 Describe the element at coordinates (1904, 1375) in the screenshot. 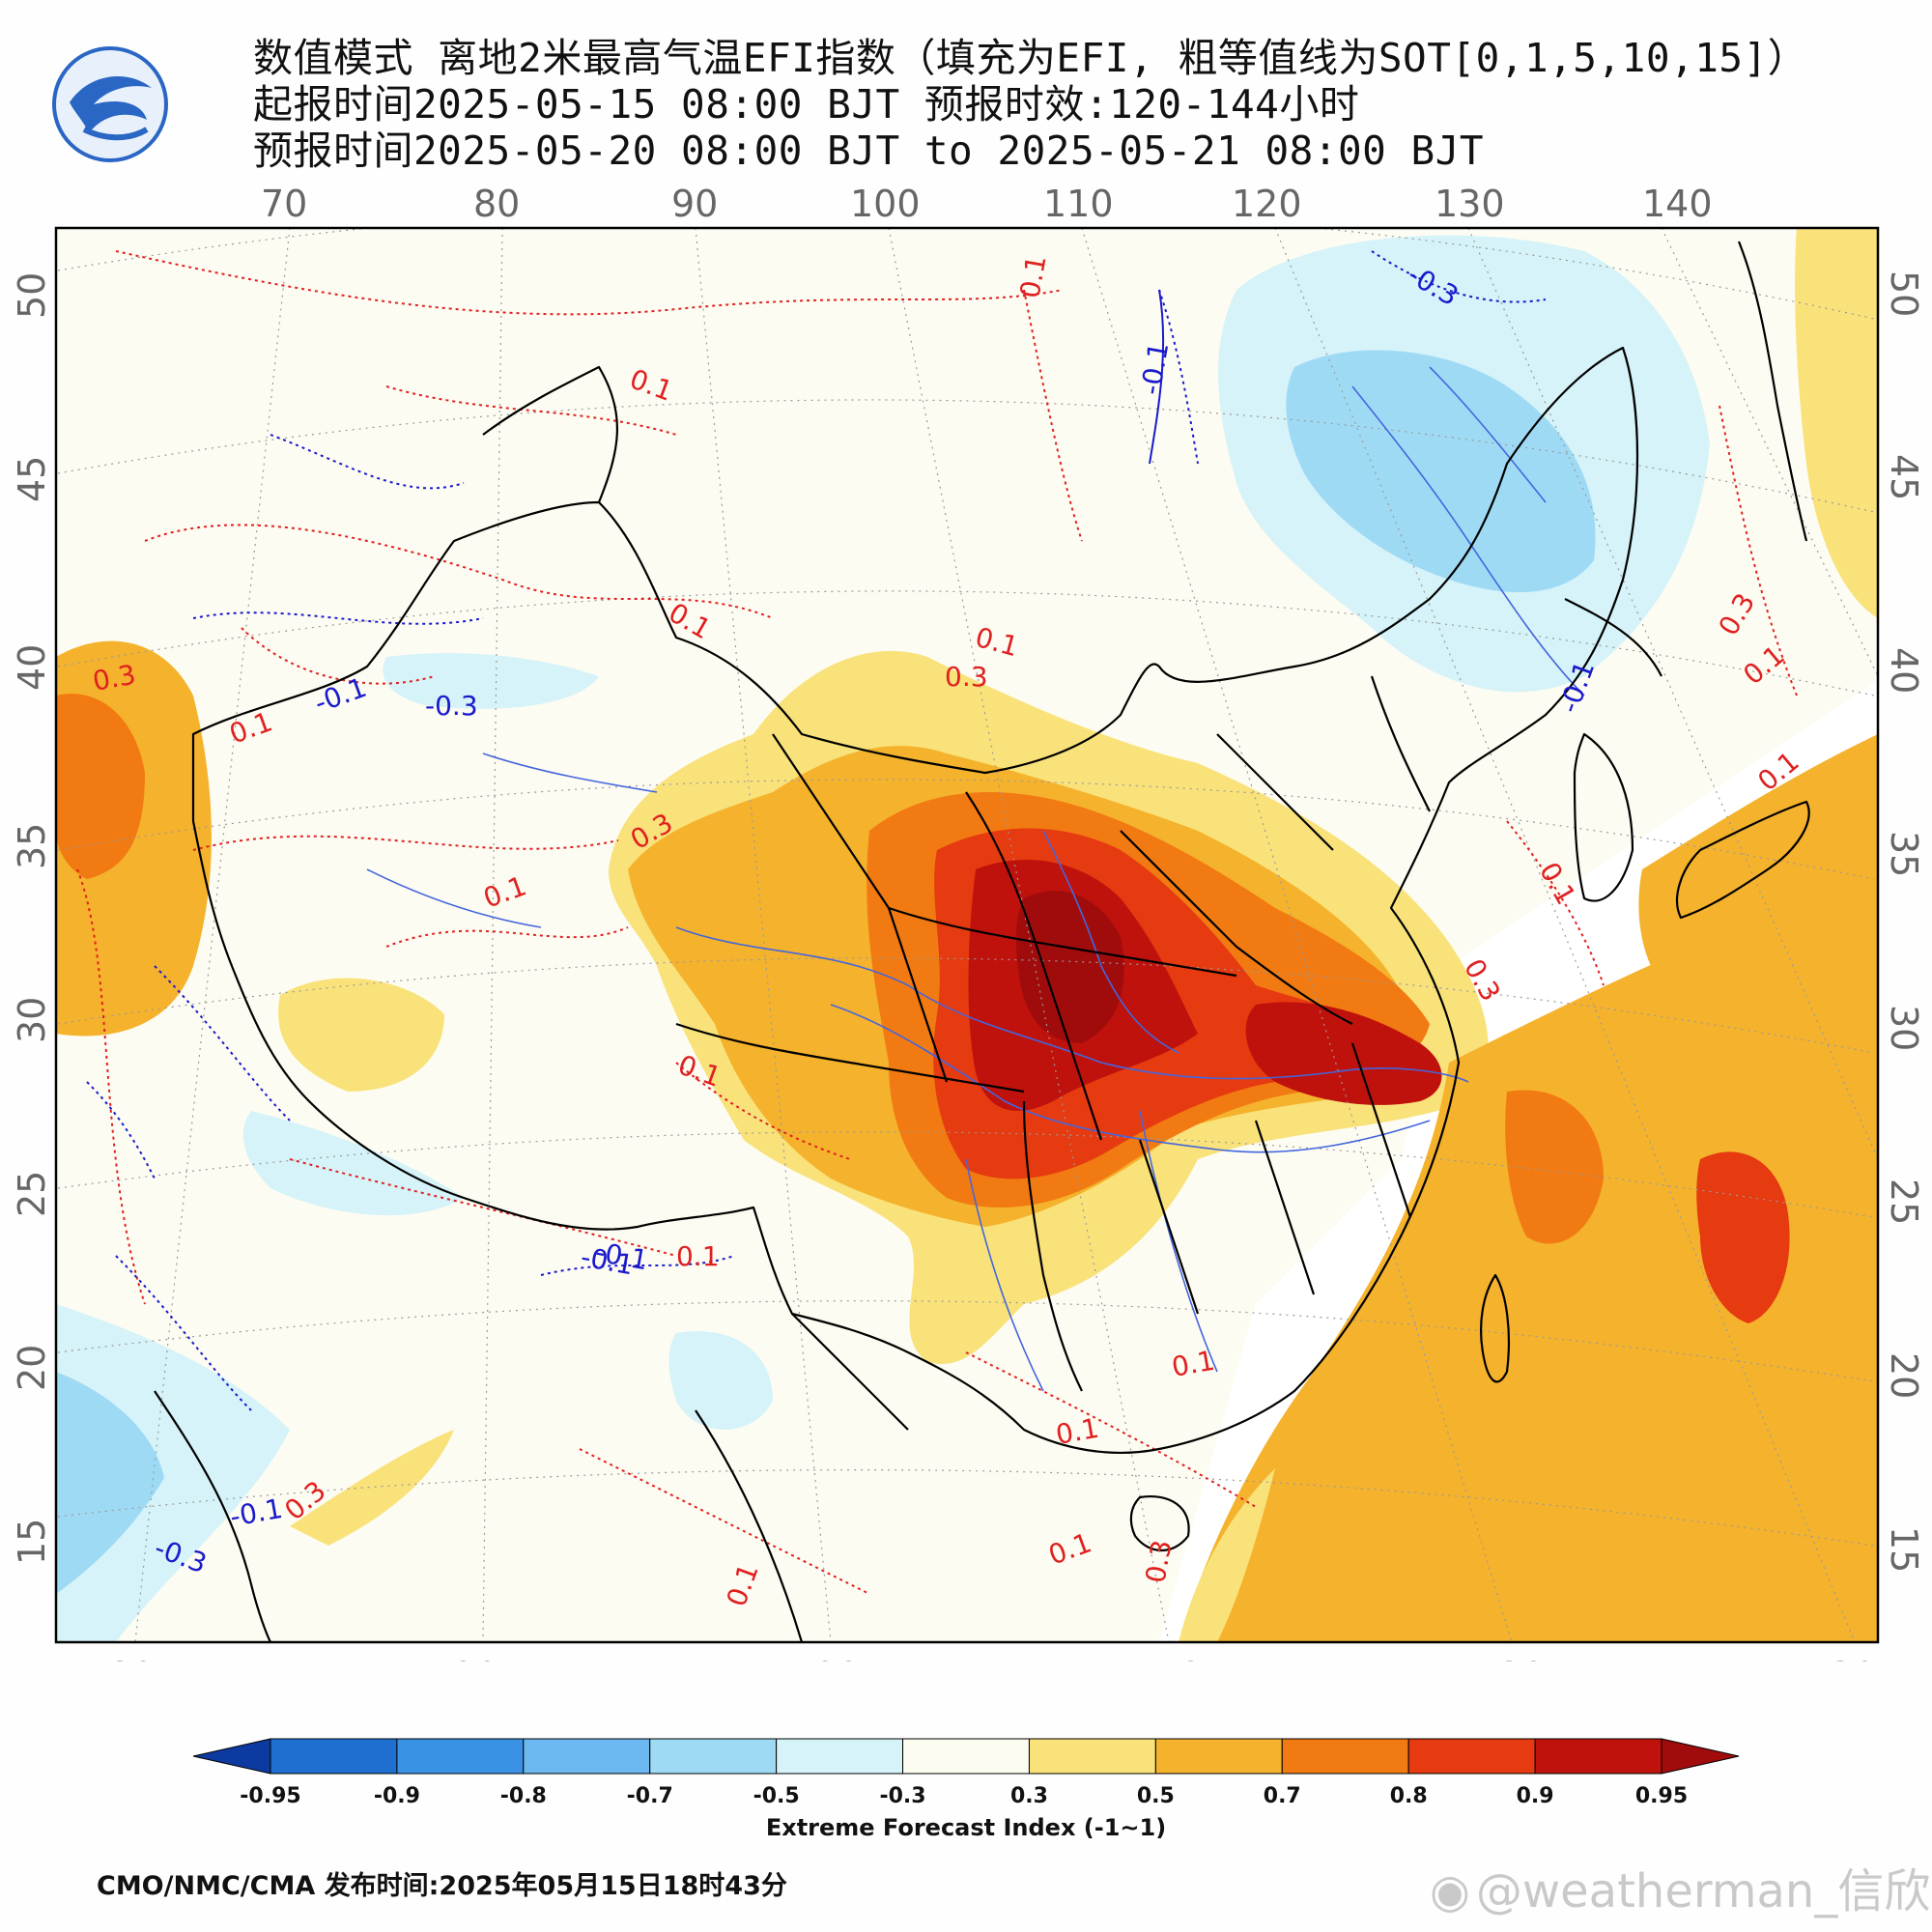

I see `right-lat-label: 20` at that location.